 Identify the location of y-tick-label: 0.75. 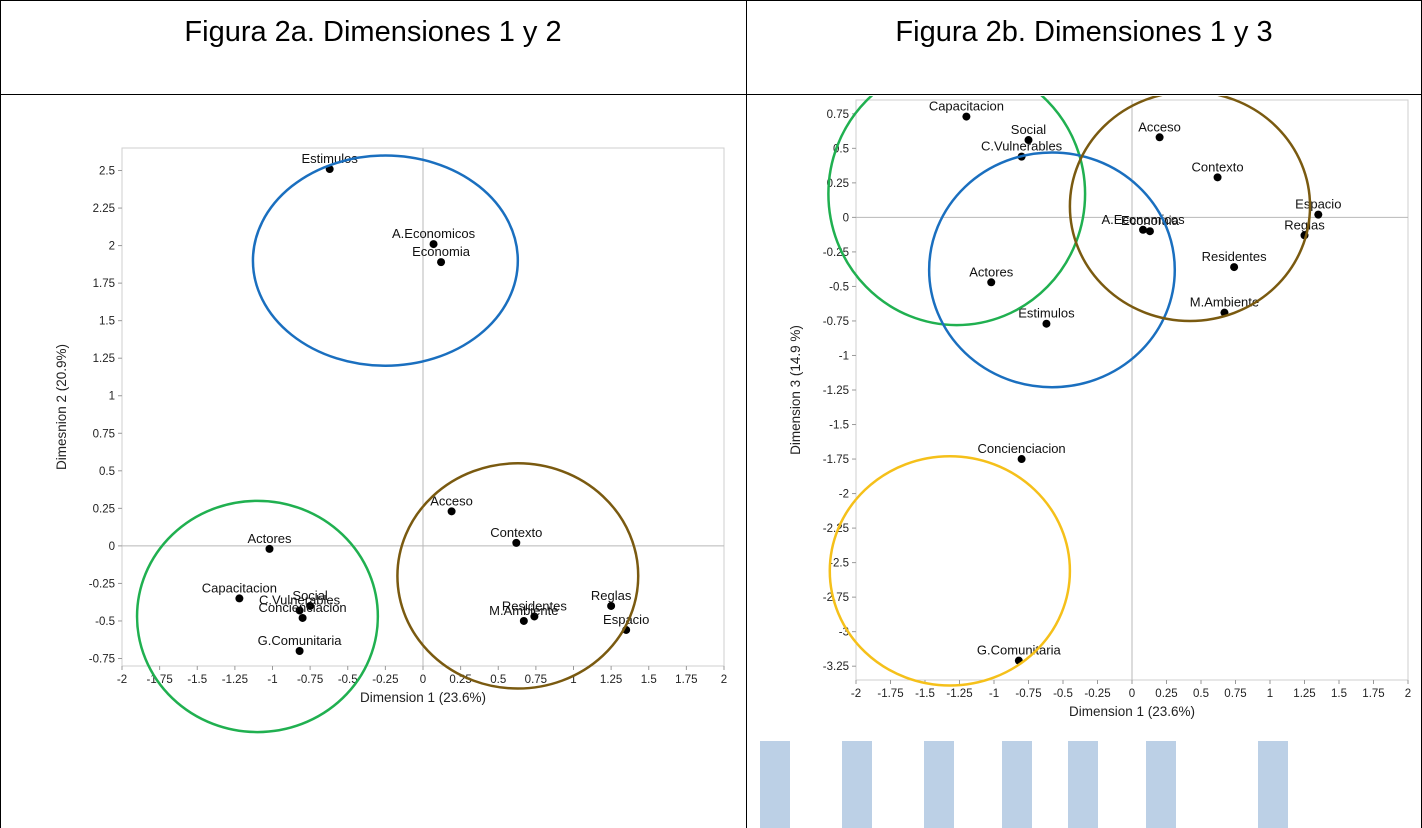
(104, 434).